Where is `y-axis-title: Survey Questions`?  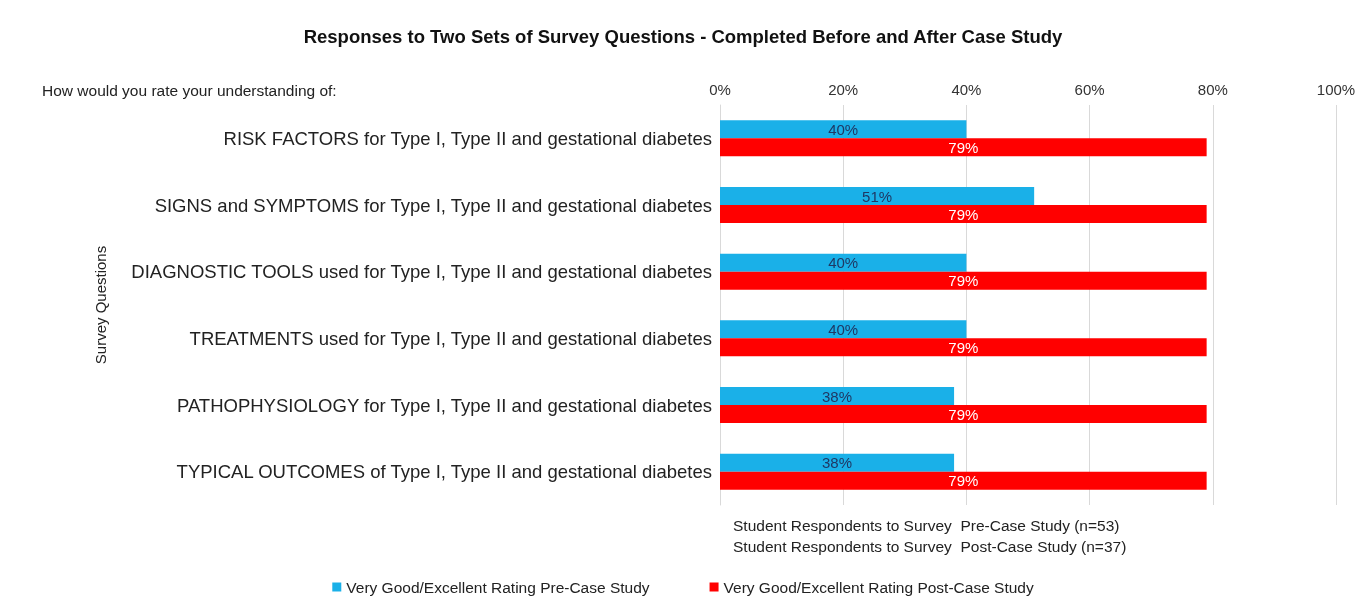
y-axis-title: Survey Questions is located at coordinates (100, 305).